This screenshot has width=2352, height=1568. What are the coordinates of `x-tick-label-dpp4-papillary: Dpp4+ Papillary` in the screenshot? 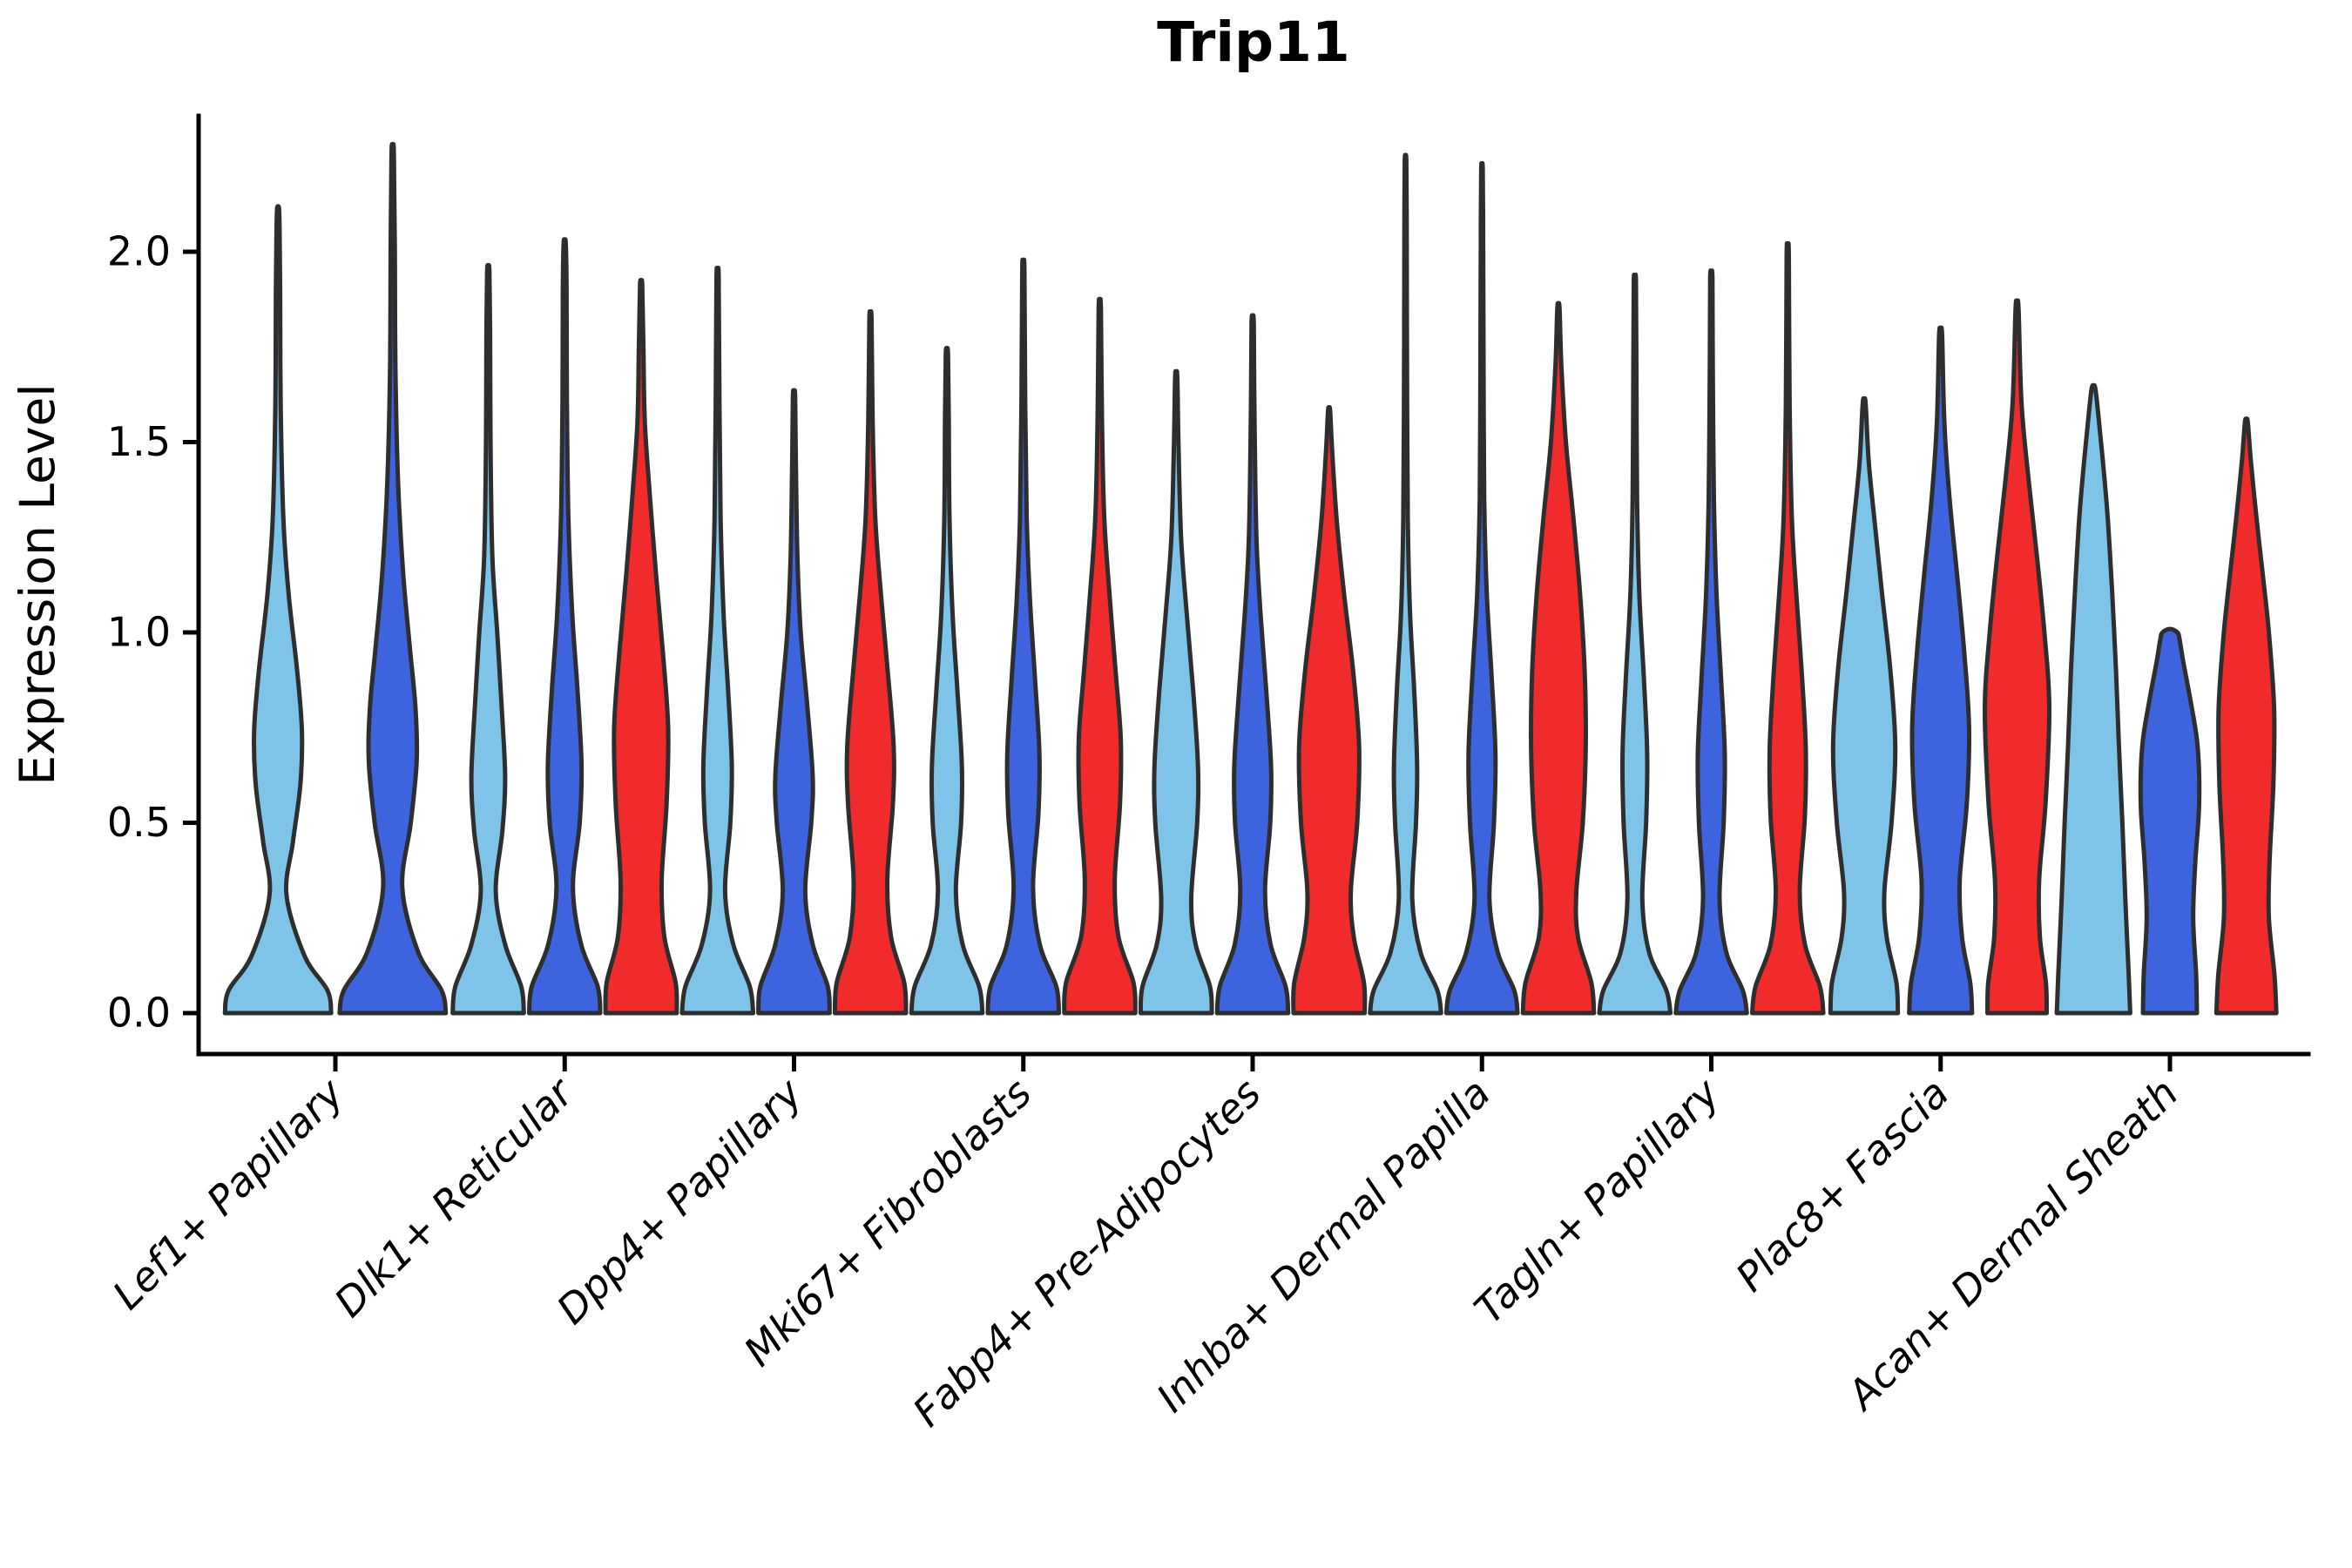 It's located at (680, 1201).